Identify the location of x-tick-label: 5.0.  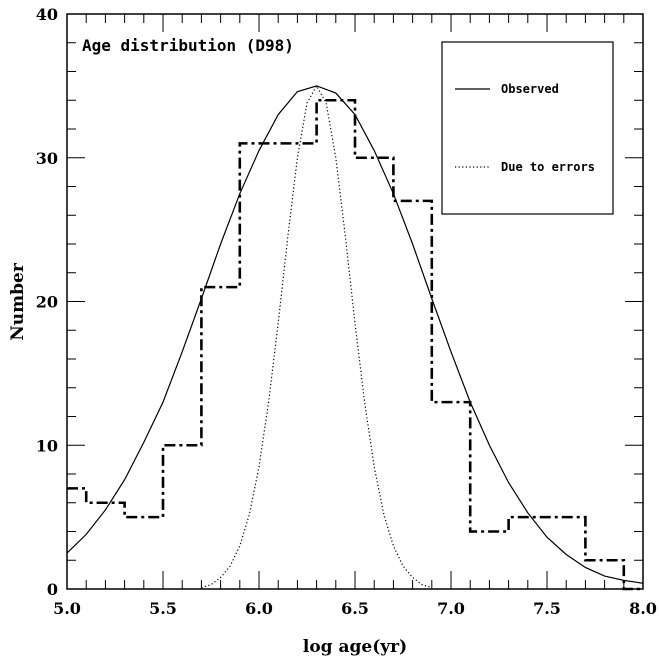
(67, 608).